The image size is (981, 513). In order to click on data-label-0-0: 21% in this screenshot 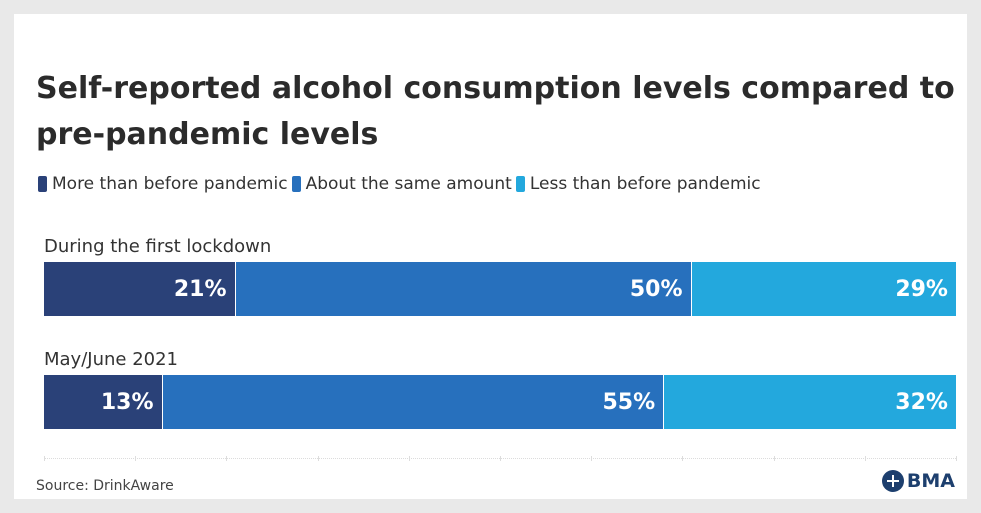, I will do `click(200, 289)`.